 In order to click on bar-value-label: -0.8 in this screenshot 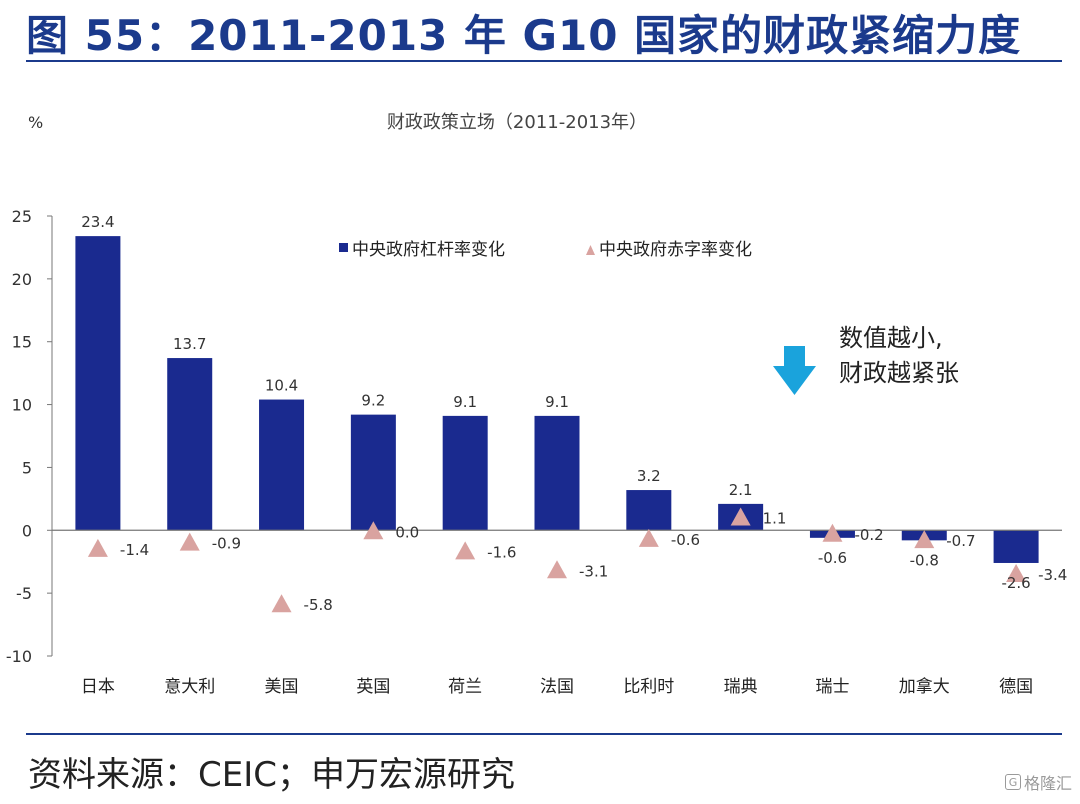, I will do `click(924, 560)`.